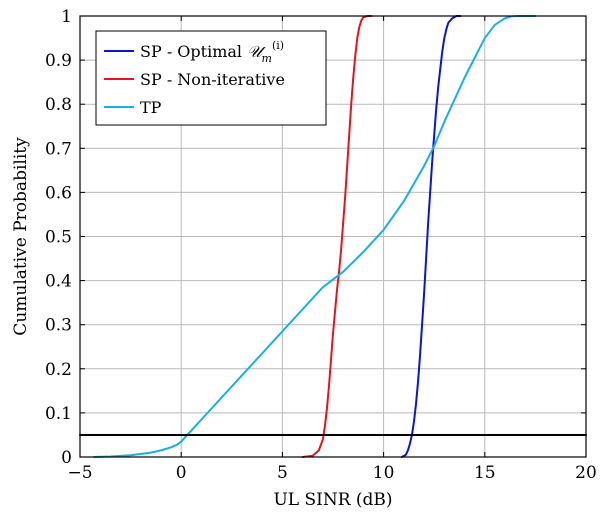 This screenshot has height=517, width=602. What do you see at coordinates (58, 149) in the screenshot?
I see `y-tick-label-7: 0.7` at bounding box center [58, 149].